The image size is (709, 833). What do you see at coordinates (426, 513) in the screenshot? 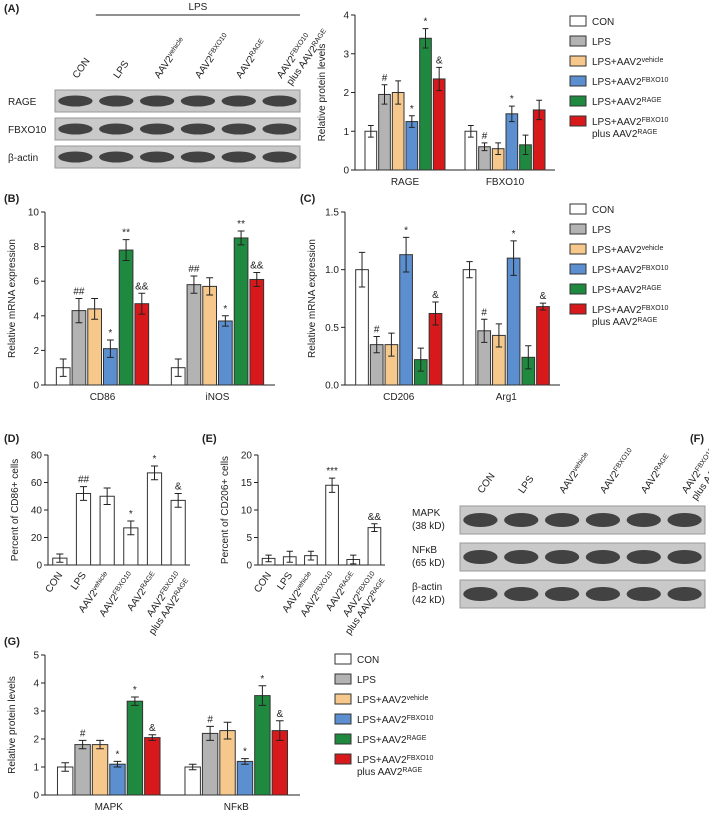
I see `row-label: MAPK` at bounding box center [426, 513].